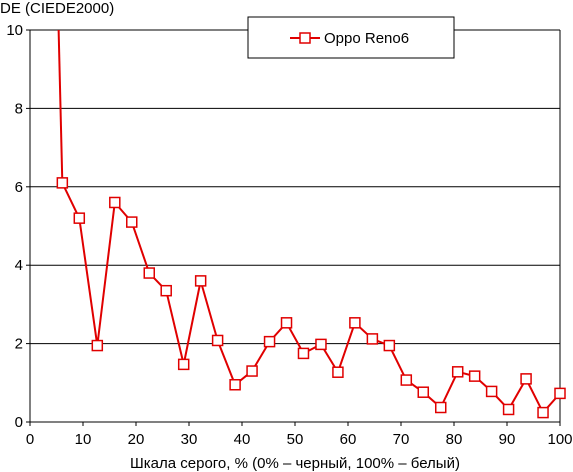 This screenshot has width=573, height=472. What do you see at coordinates (305, 38) in the screenshot?
I see `legend-marker` at bounding box center [305, 38].